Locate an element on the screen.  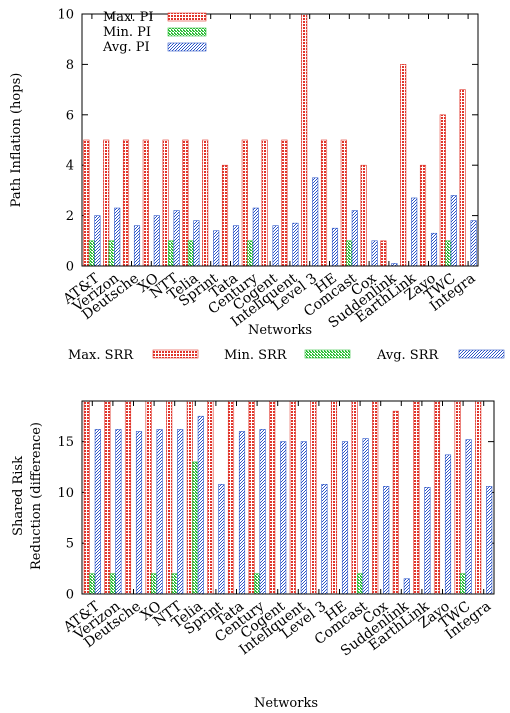
bar-avg-suddenlink is located at coordinates (406, 586).